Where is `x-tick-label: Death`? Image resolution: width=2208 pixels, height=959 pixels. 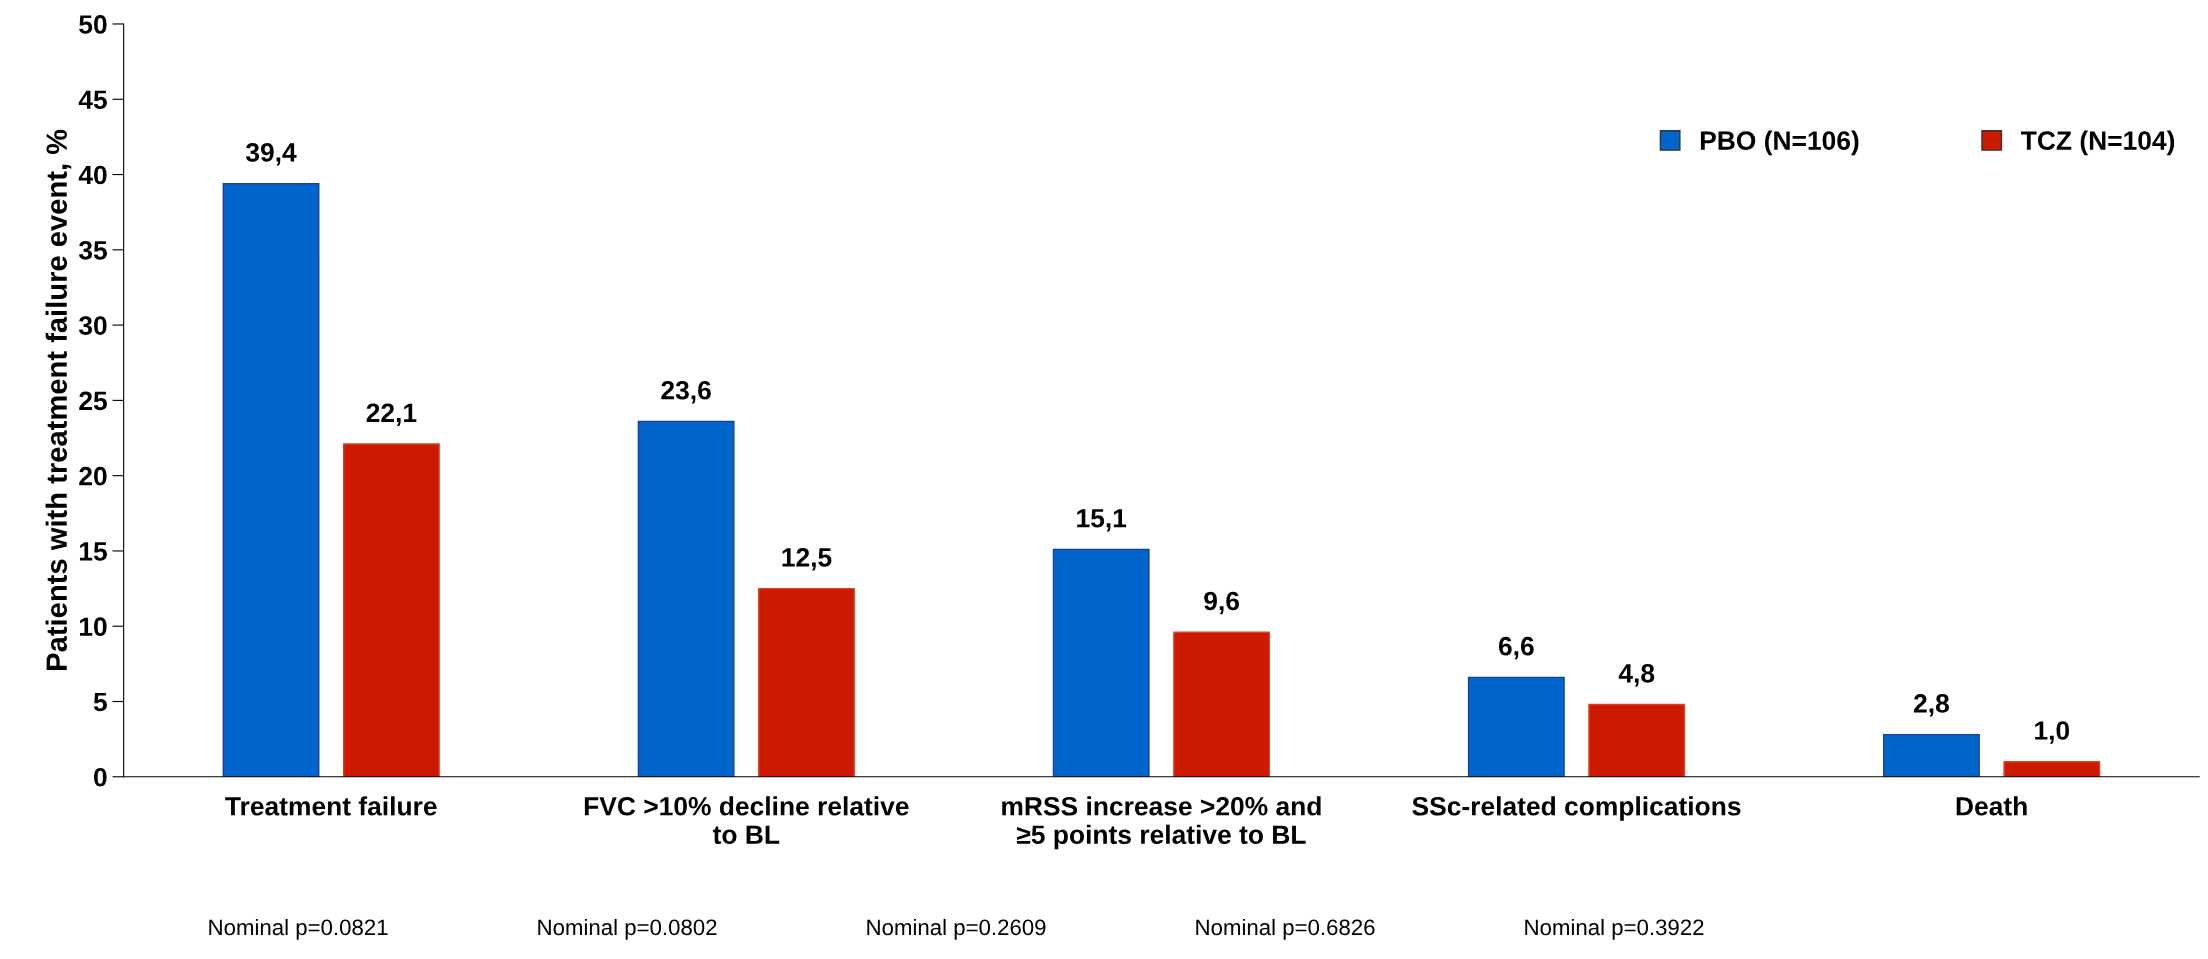 x-tick-label: Death is located at coordinates (1991, 806).